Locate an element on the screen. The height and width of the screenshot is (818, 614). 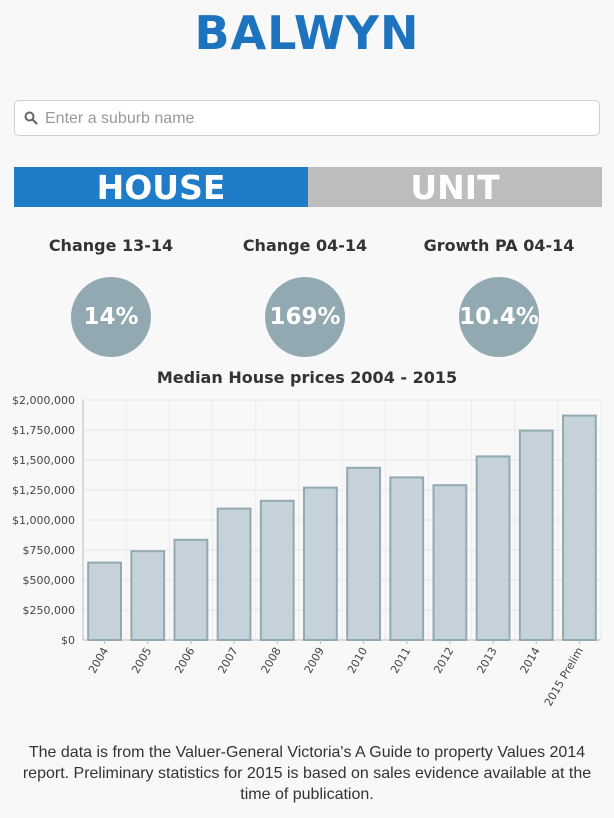
stat-change-04-14: Change 04-14 169% is located at coordinates (305, 296).